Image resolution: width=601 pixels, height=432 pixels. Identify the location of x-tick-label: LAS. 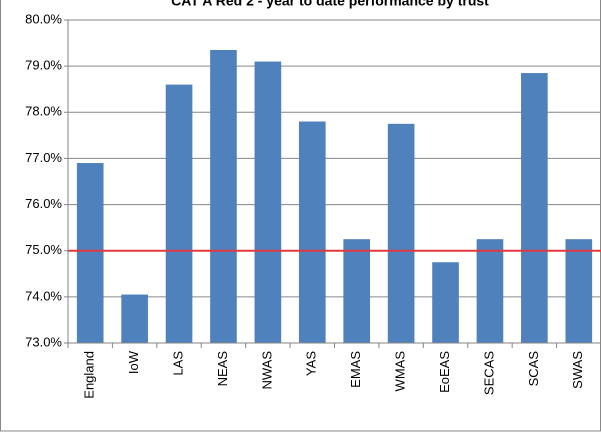
(177, 363).